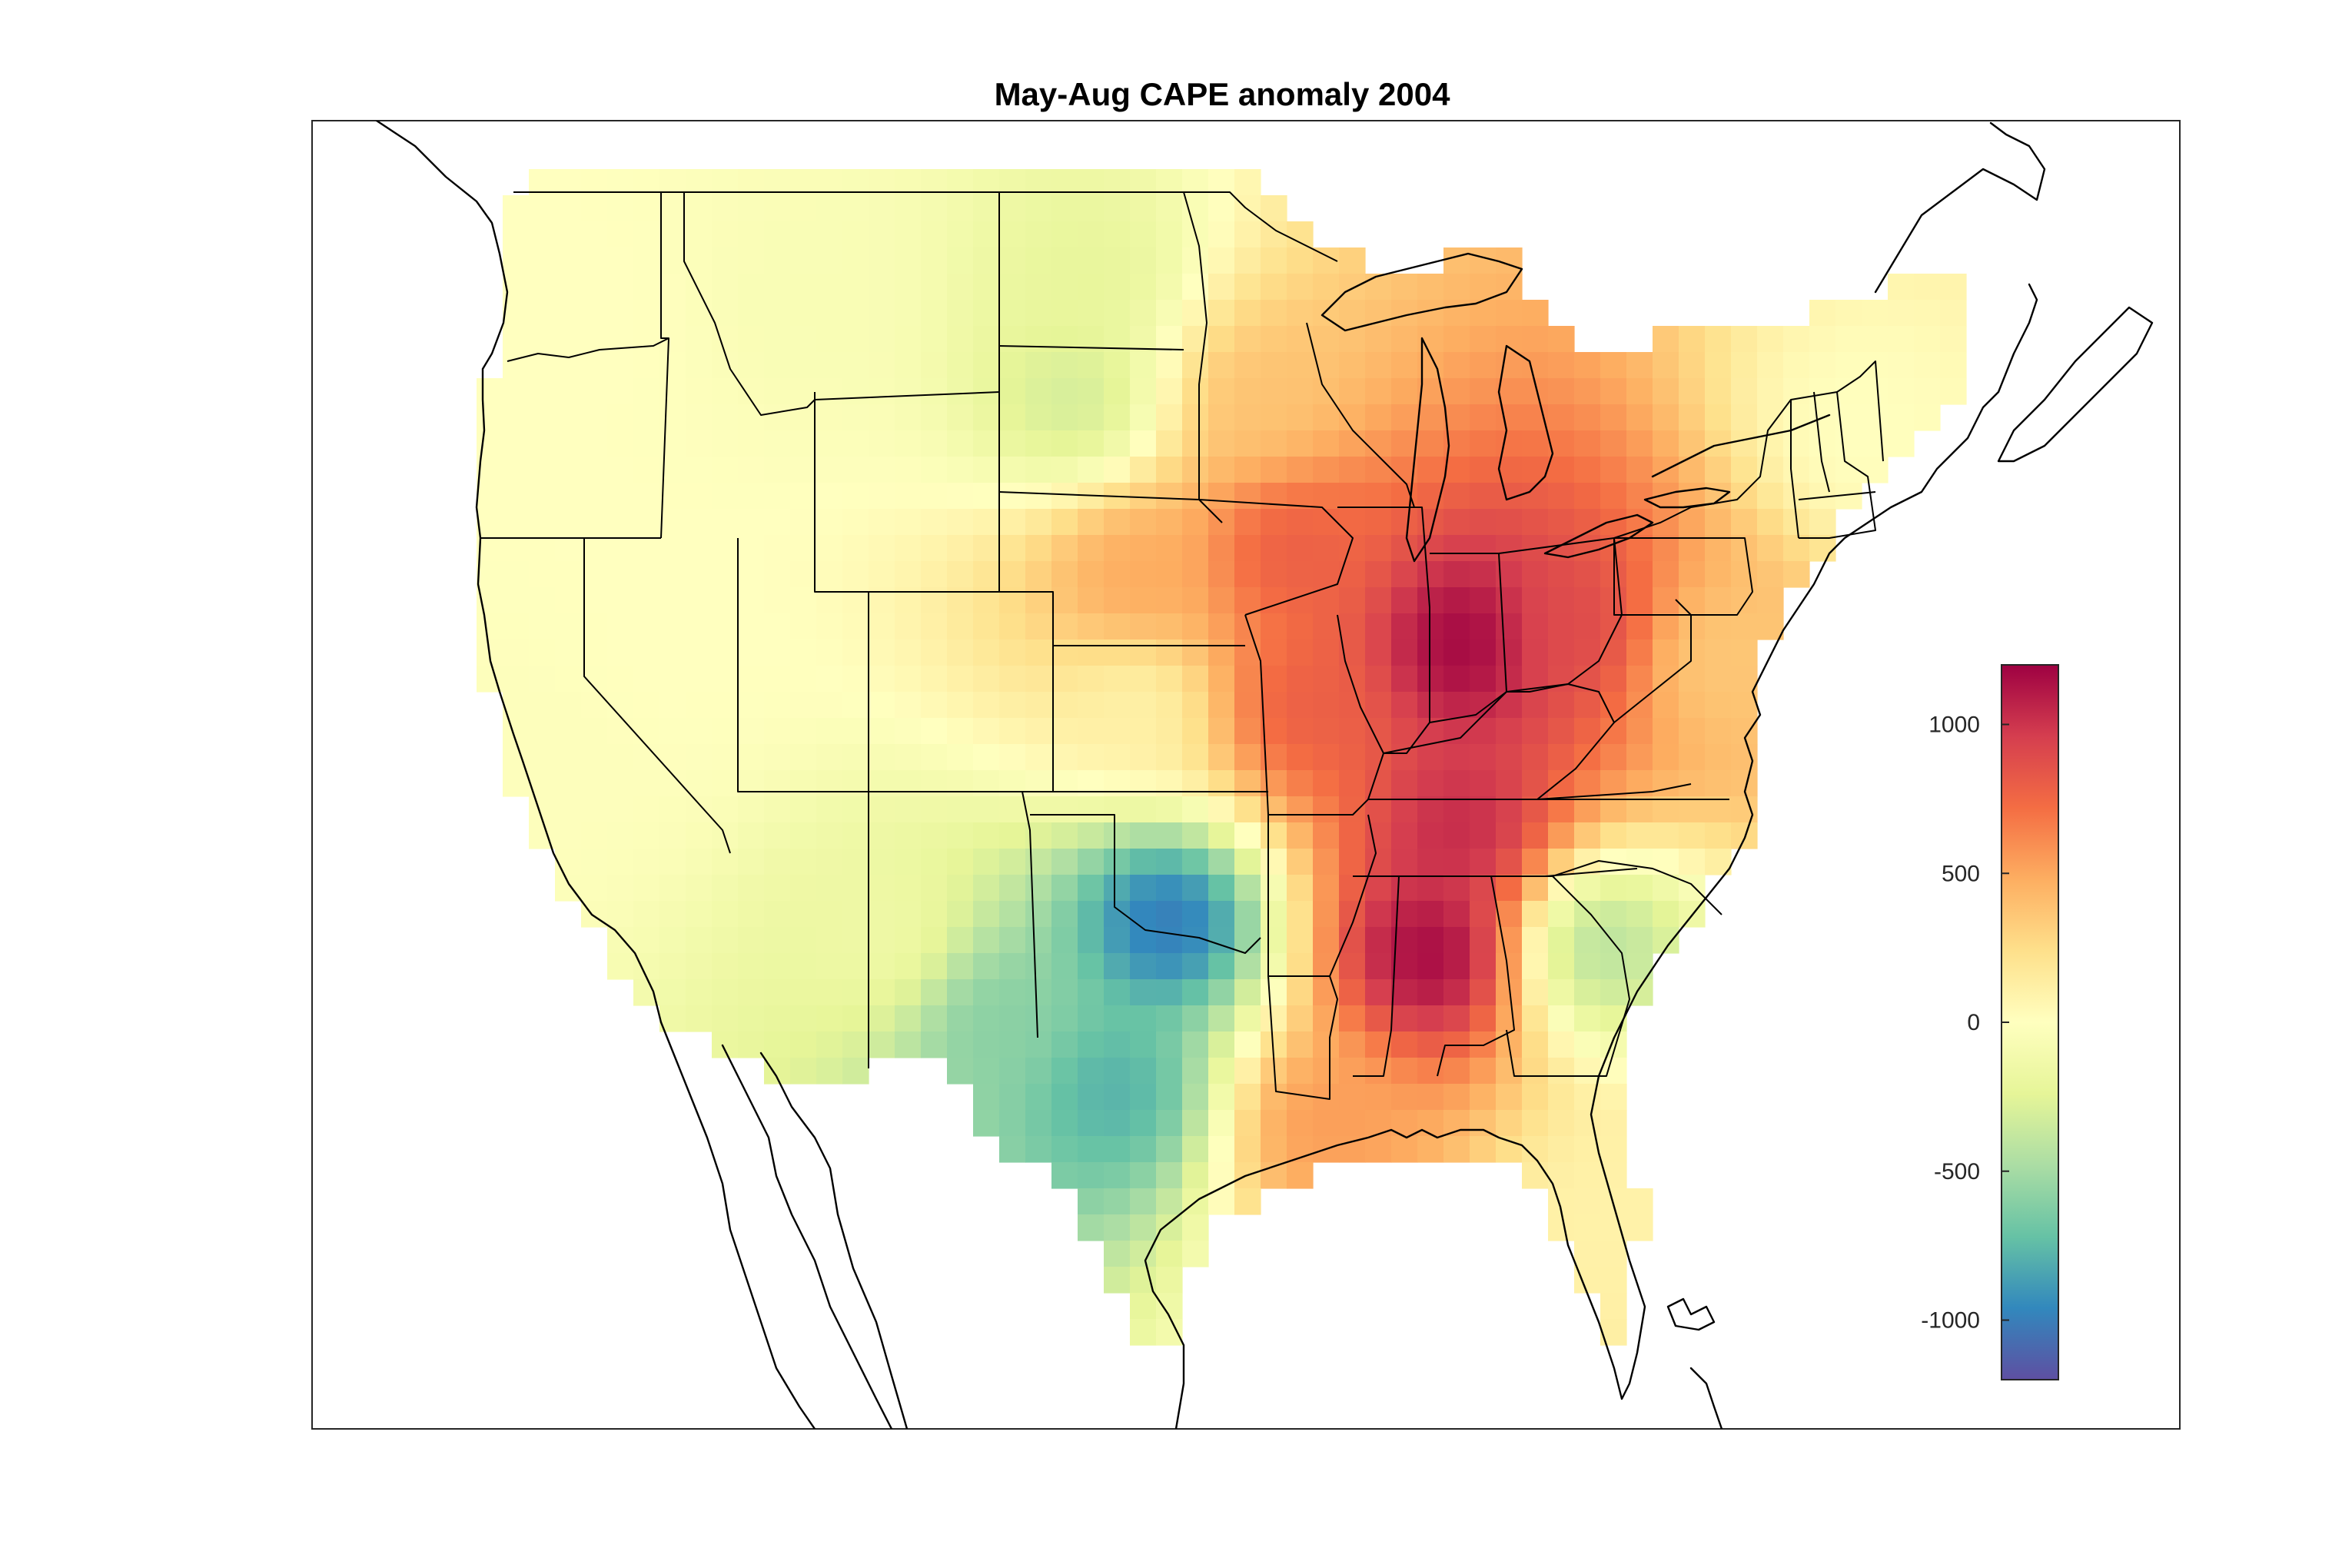  What do you see at coordinates (1195, 345) in the screenshot?
I see `border-dakotas-mn` at bounding box center [1195, 345].